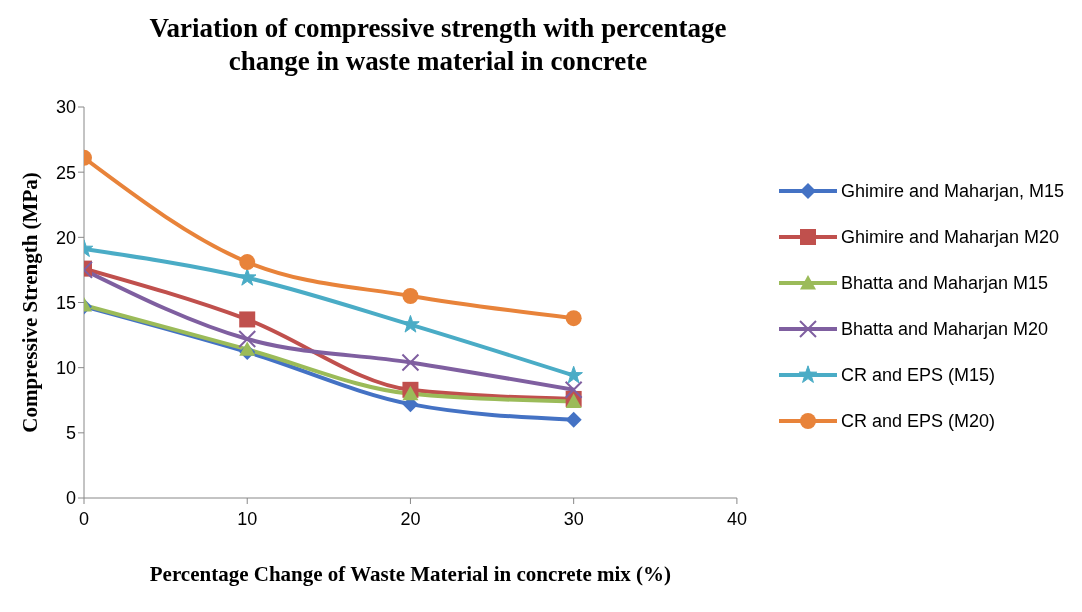 This screenshot has height=612, width=1082. I want to click on y-axis-title: Compressive Strength (MPa), so click(30, 302).